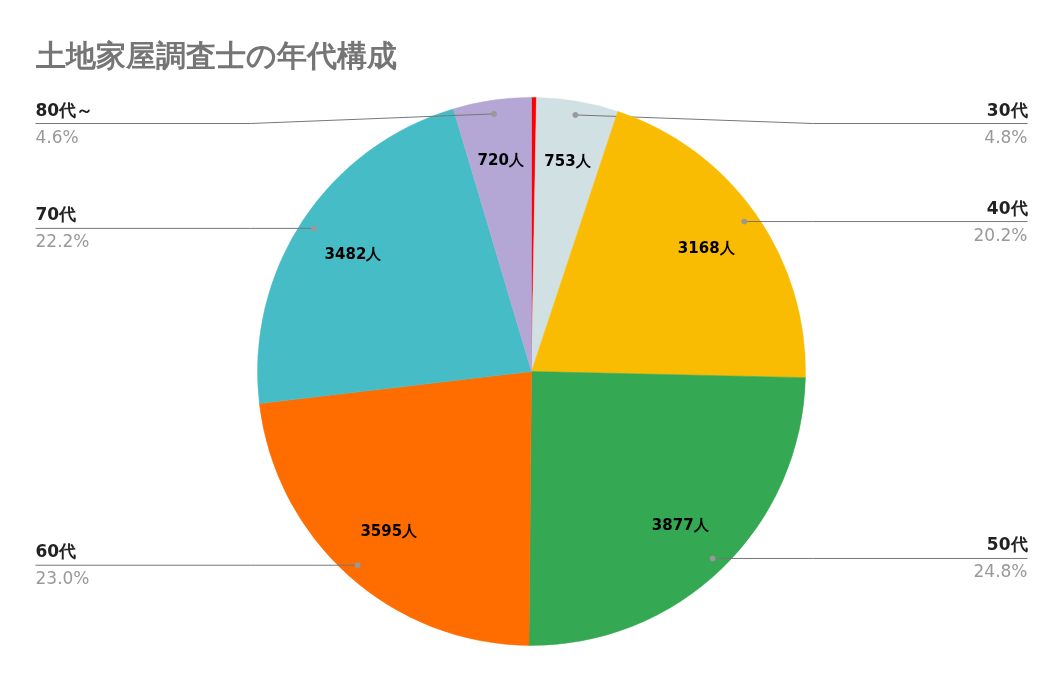 This screenshot has width=1062, height=678. I want to click on data-label: 3482人, so click(353, 254).